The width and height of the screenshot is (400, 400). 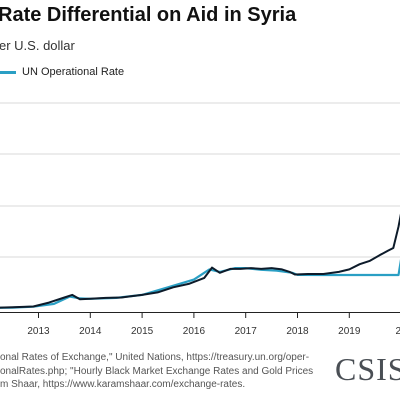 I want to click on chart-subtitle: er U.S. dollar, so click(x=37, y=45).